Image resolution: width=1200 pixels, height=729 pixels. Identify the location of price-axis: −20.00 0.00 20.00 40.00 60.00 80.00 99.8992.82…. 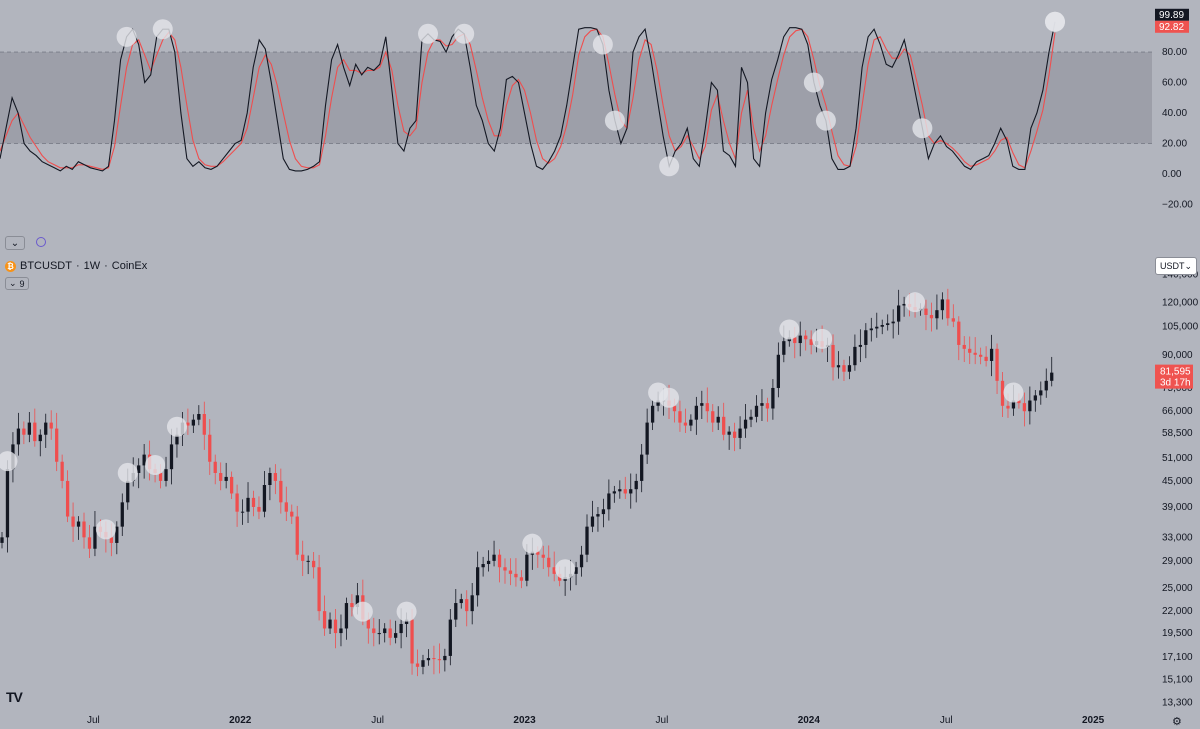
(1177, 358).